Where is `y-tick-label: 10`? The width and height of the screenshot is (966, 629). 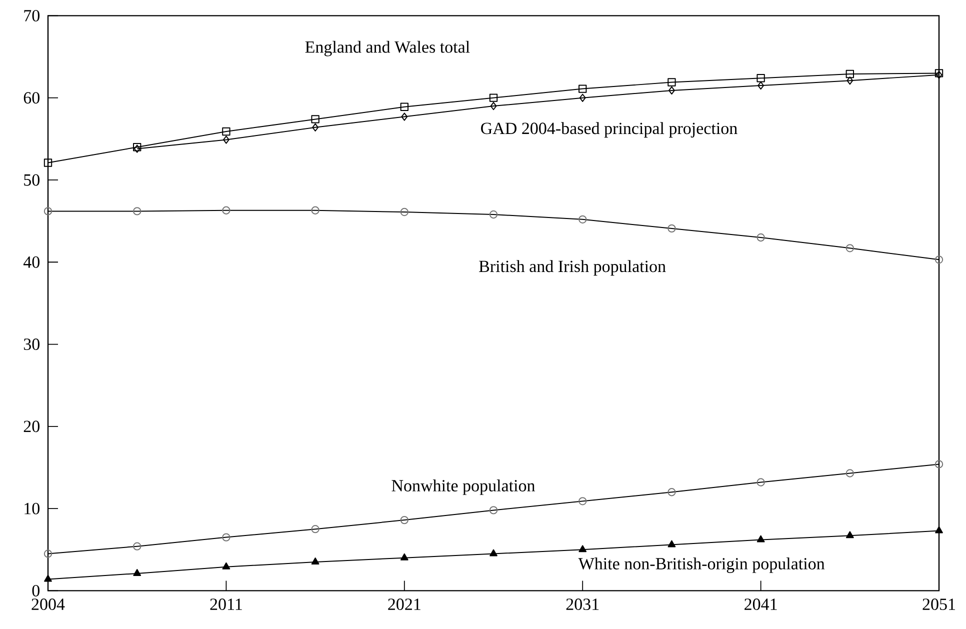
y-tick-label: 10 is located at coordinates (32, 508).